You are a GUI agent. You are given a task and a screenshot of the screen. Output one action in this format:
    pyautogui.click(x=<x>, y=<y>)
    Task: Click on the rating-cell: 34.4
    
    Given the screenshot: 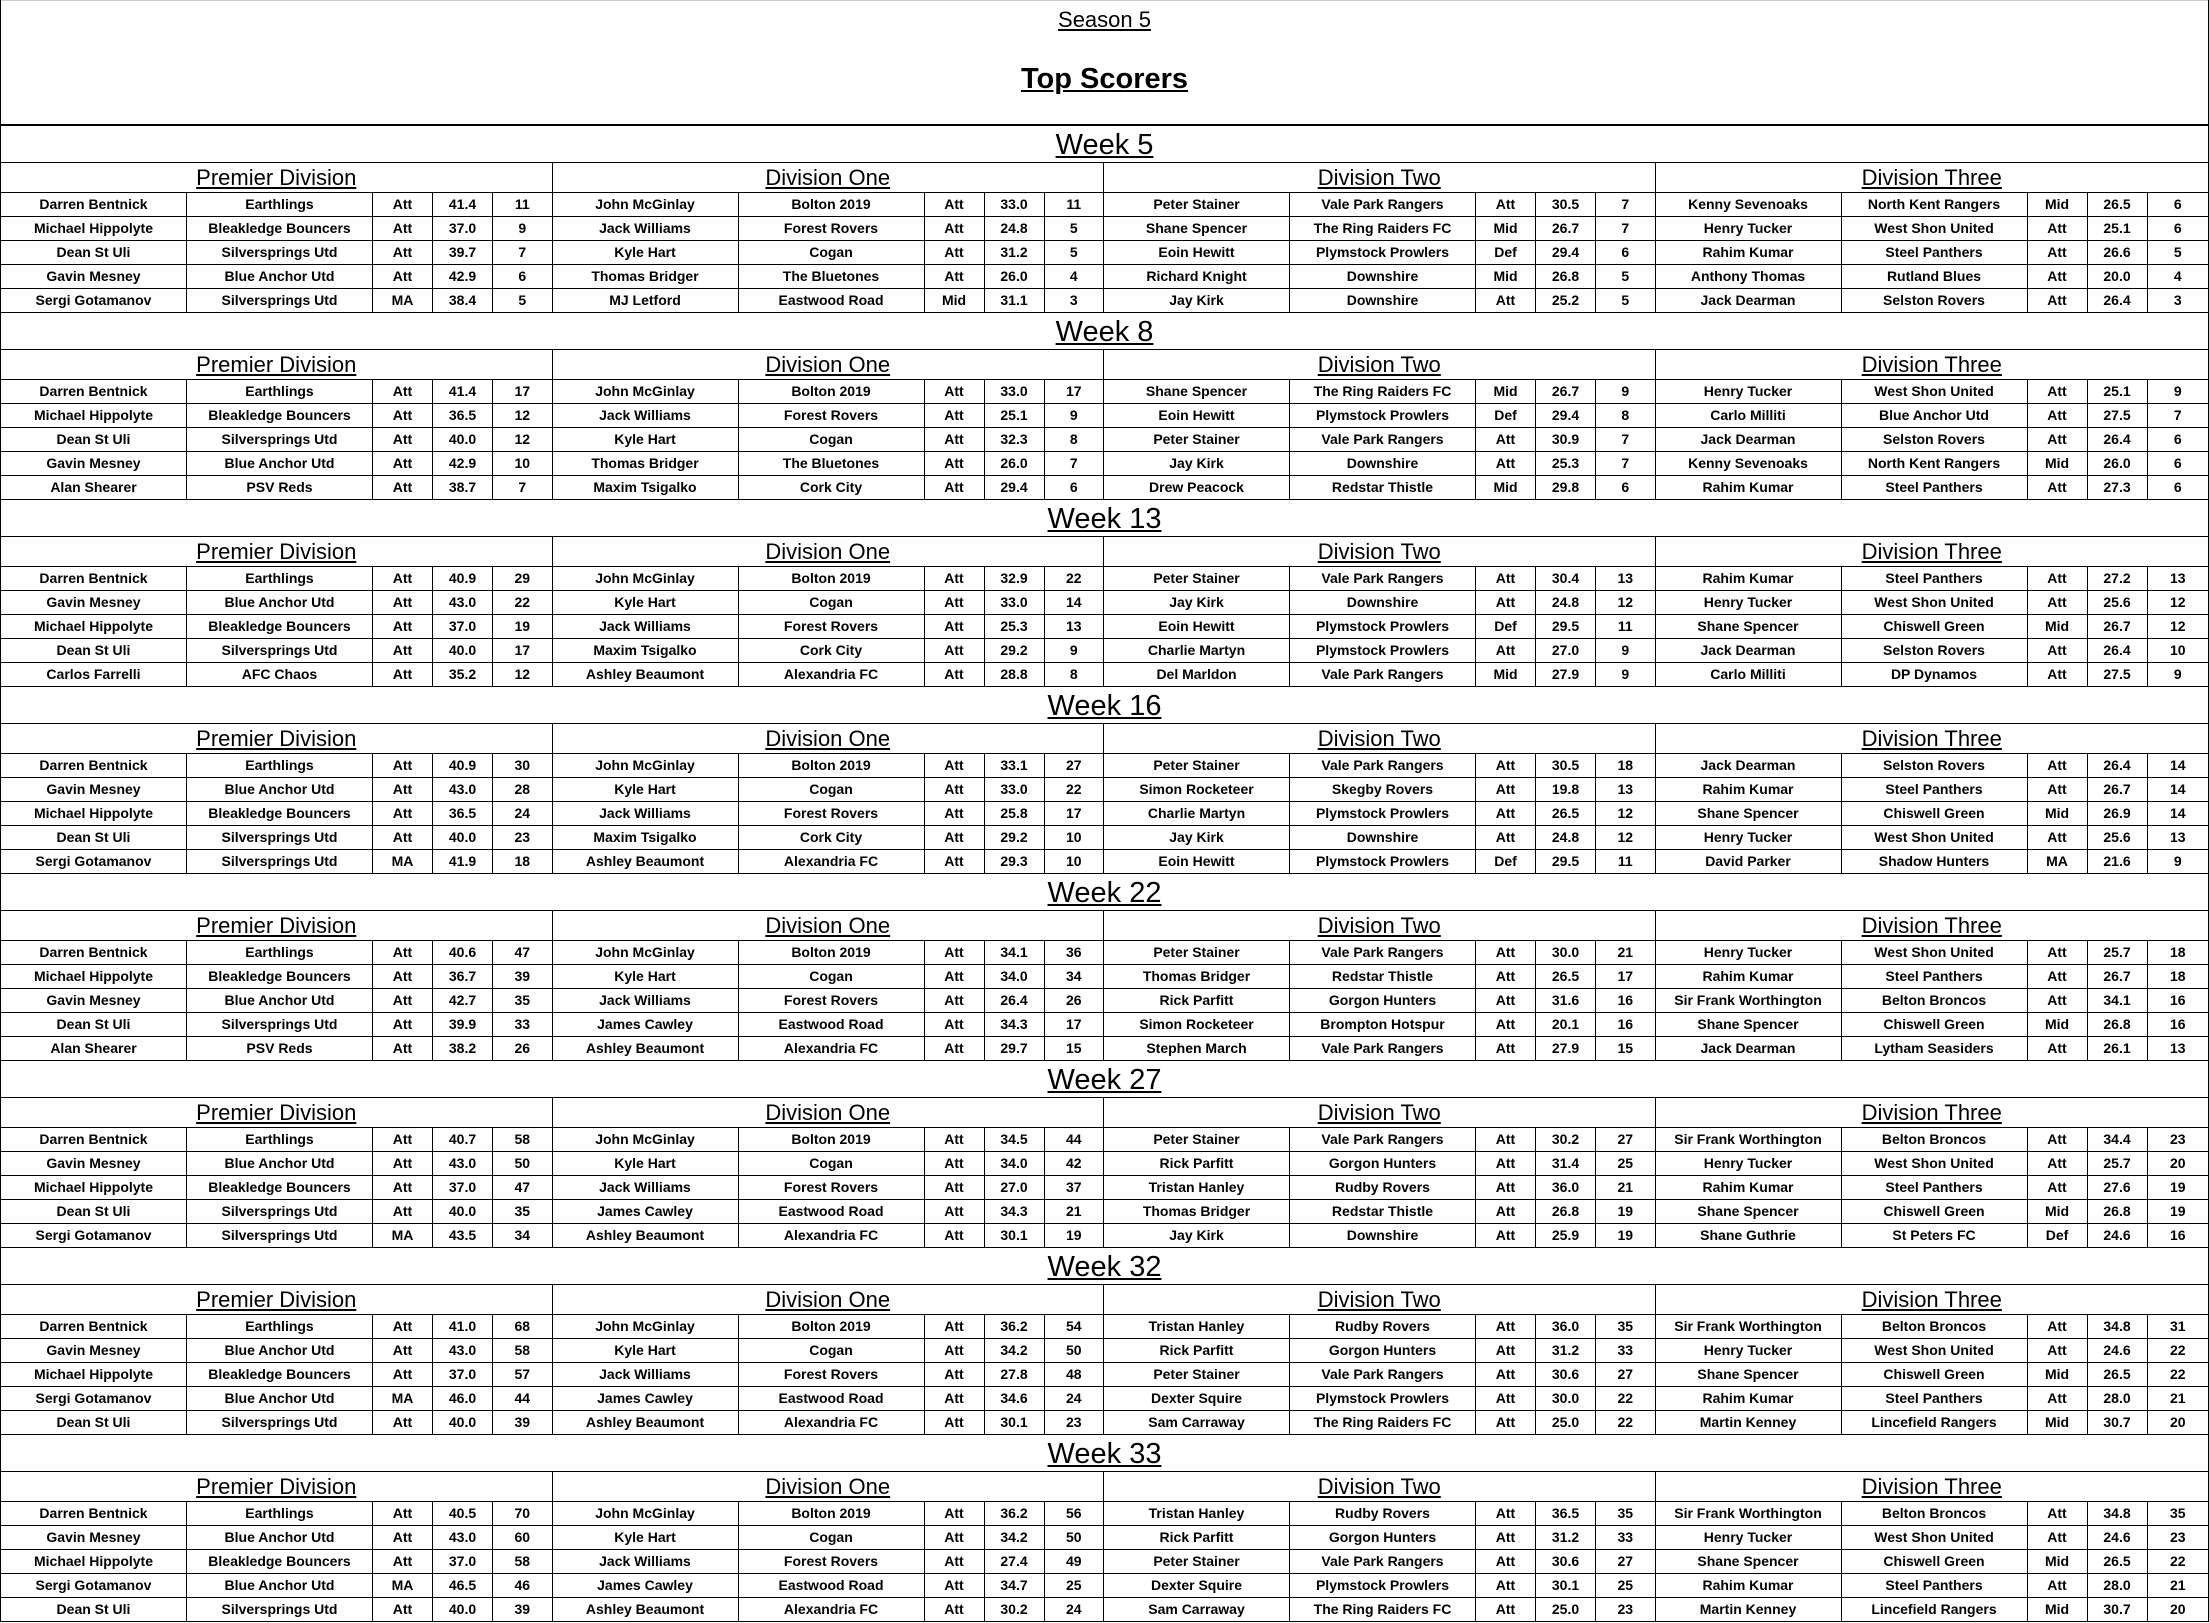 What is the action you would take?
    pyautogui.click(x=2118, y=1139)
    